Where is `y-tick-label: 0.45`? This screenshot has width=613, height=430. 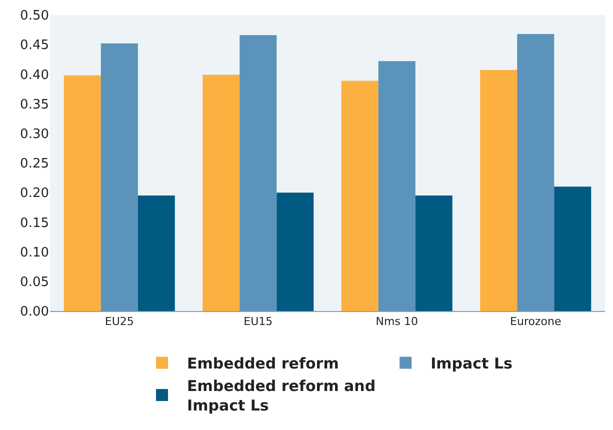 y-tick-label: 0.45 is located at coordinates (34, 46).